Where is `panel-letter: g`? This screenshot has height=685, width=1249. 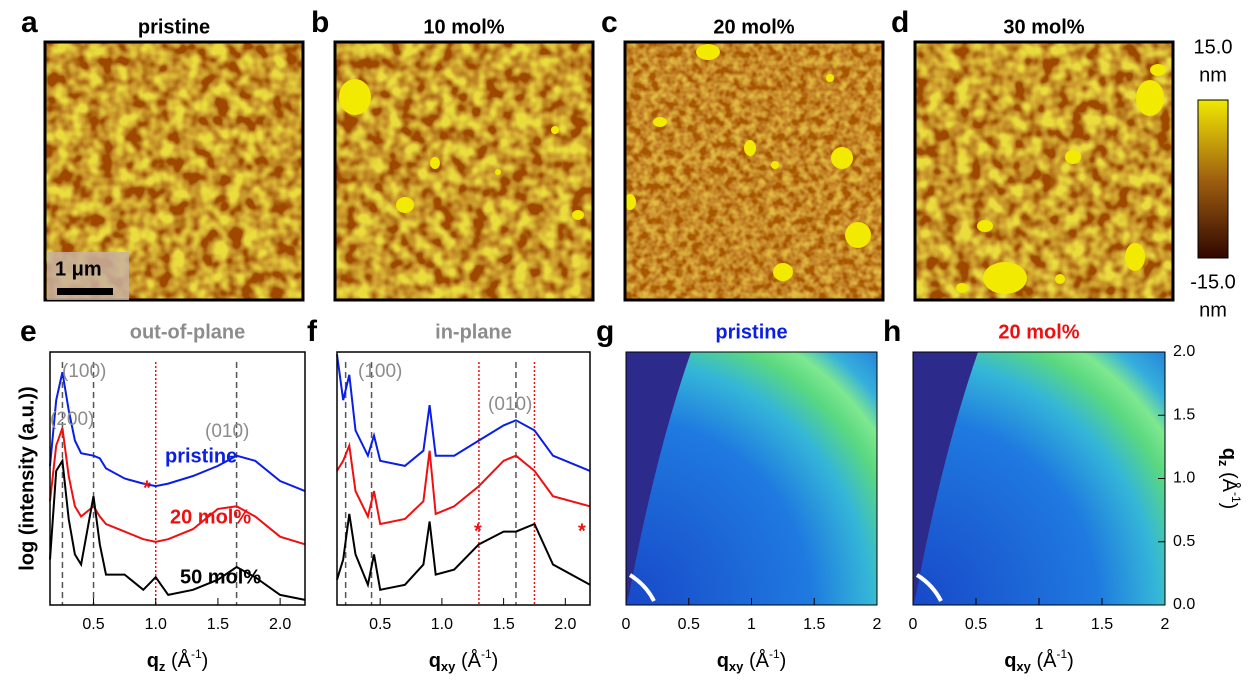 panel-letter: g is located at coordinates (605, 331).